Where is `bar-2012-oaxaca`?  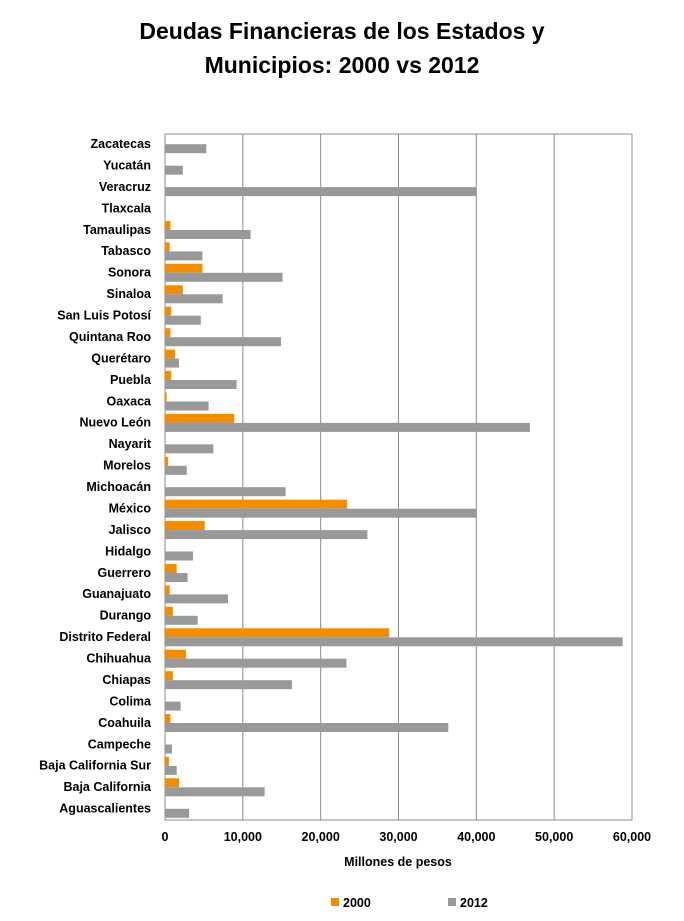 bar-2012-oaxaca is located at coordinates (187, 406).